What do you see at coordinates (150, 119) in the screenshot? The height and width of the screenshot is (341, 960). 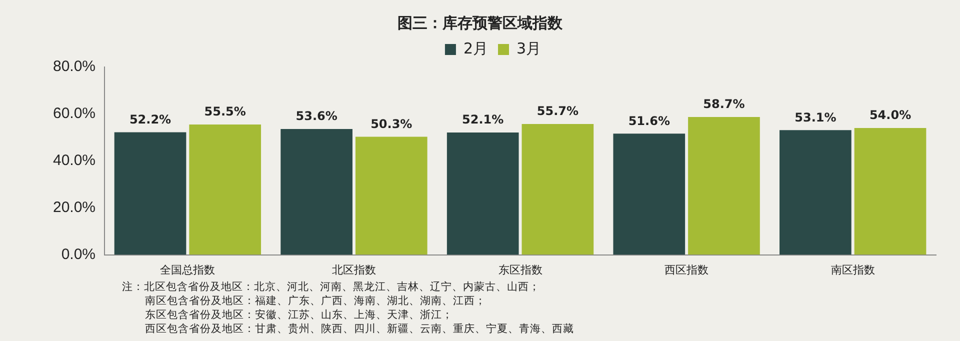 I see `data-label: 52.2%` at bounding box center [150, 119].